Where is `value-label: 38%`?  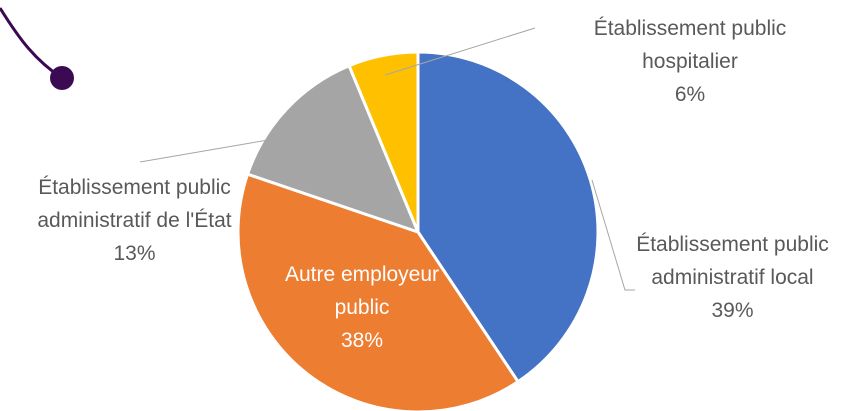
value-label: 38% is located at coordinates (362, 340).